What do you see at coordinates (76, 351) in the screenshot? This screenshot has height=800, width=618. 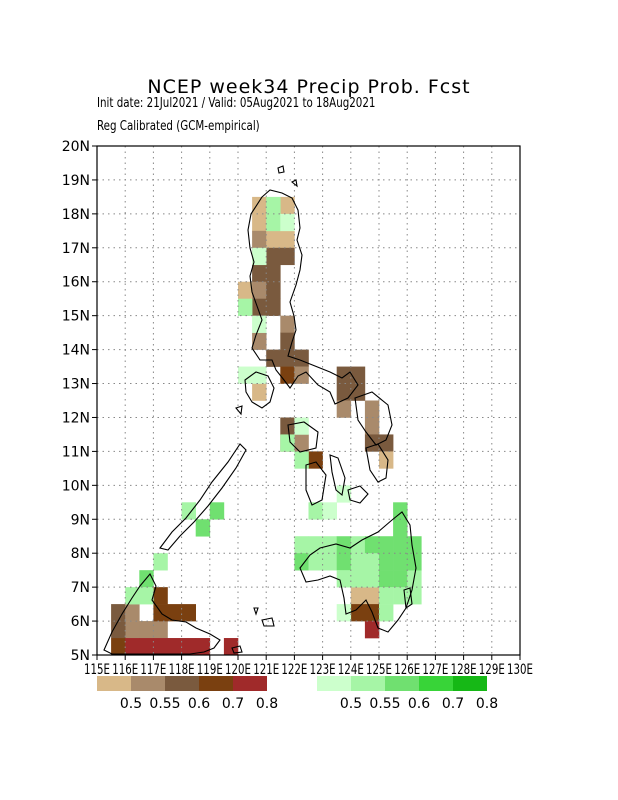 I see `lat-label: 14N` at bounding box center [76, 351].